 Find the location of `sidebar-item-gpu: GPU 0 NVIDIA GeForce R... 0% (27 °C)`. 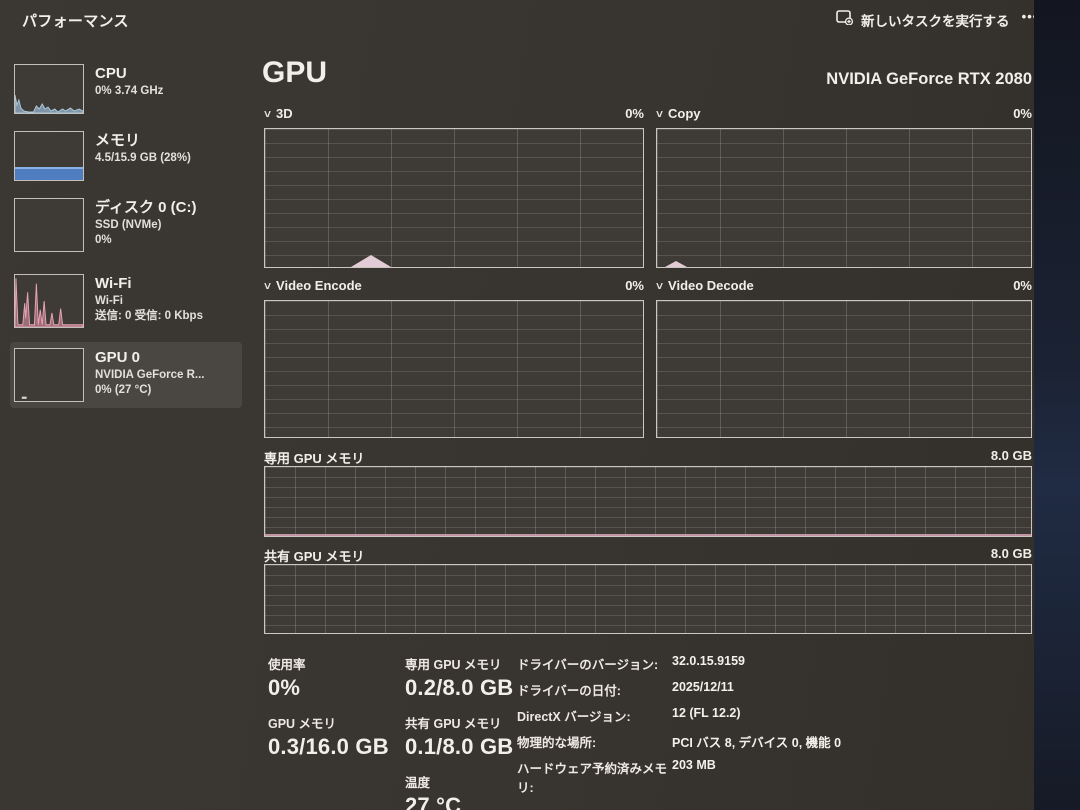

sidebar-item-gpu: GPU 0 NVIDIA GeForce R... 0% (27 °C) is located at coordinates (126, 375).